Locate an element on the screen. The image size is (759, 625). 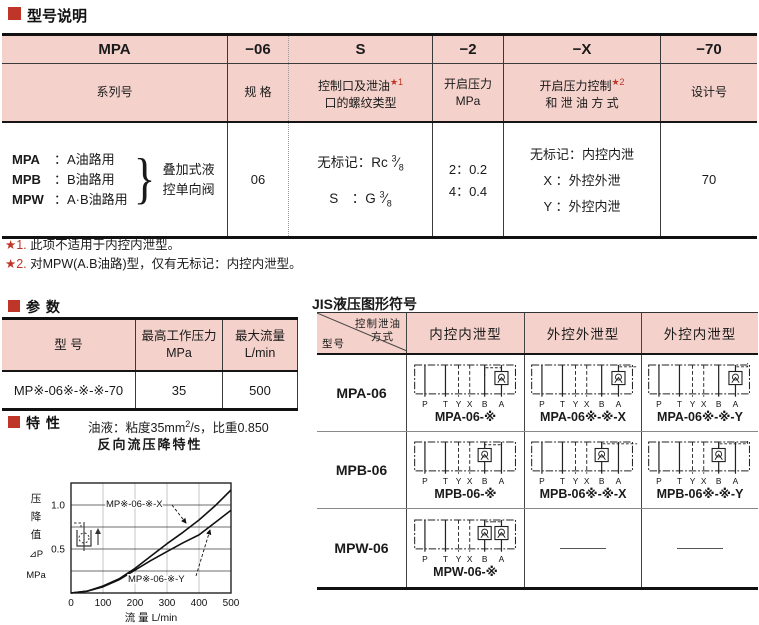
symbol-caption: MPB-06-※ is located at coordinates (465, 494).